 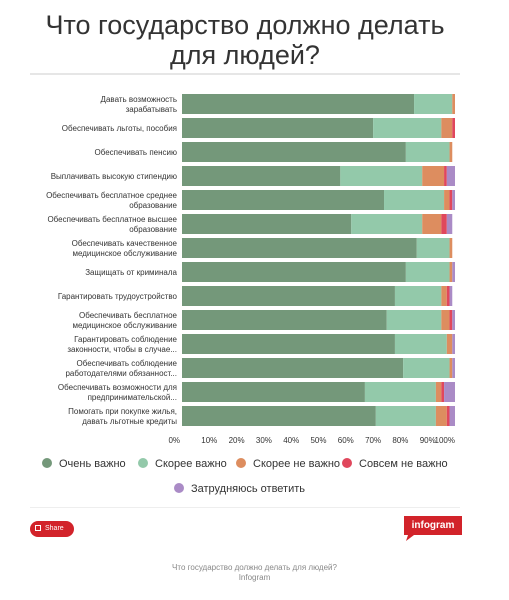 I want to click on share-button: Share, so click(x=52, y=529).